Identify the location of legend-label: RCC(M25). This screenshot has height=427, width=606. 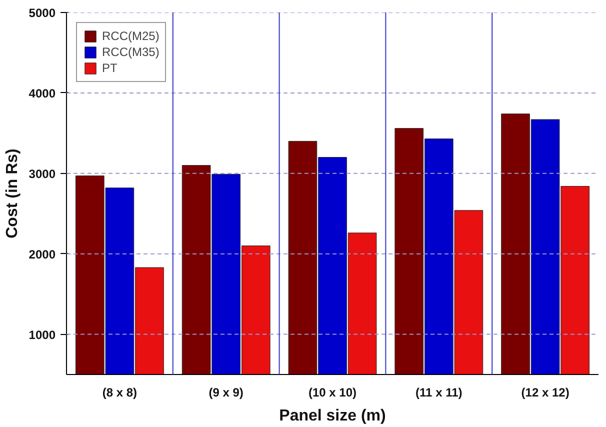
(131, 36).